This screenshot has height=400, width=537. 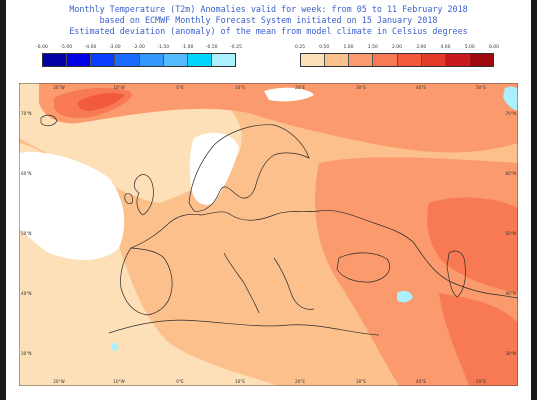 I want to click on longitude-label-top: 10°E, so click(x=240, y=87).